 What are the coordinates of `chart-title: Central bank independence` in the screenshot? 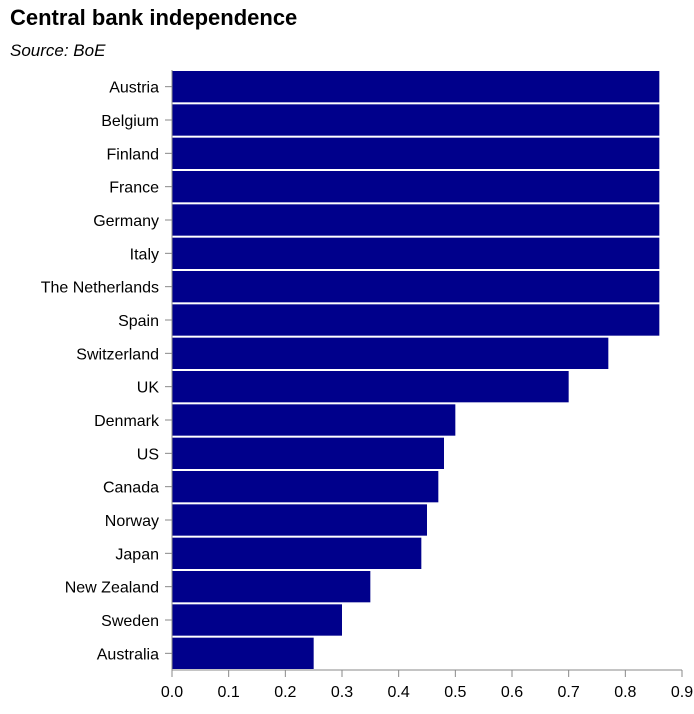 It's located at (154, 17).